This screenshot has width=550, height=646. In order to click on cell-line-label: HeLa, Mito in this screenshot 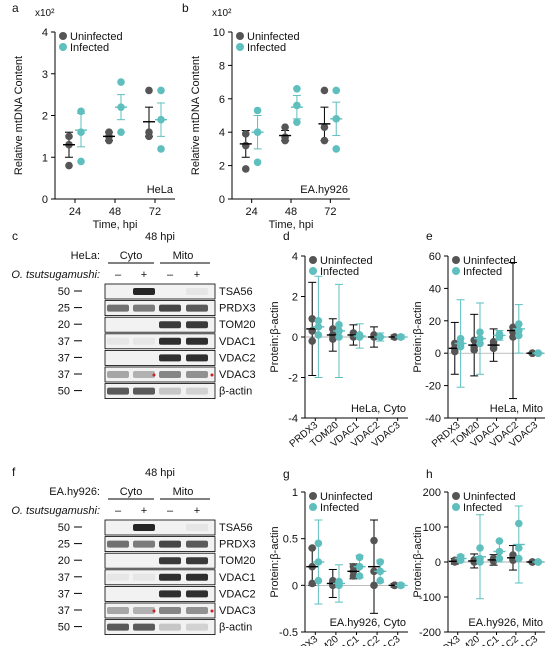, I will do `click(516, 409)`.